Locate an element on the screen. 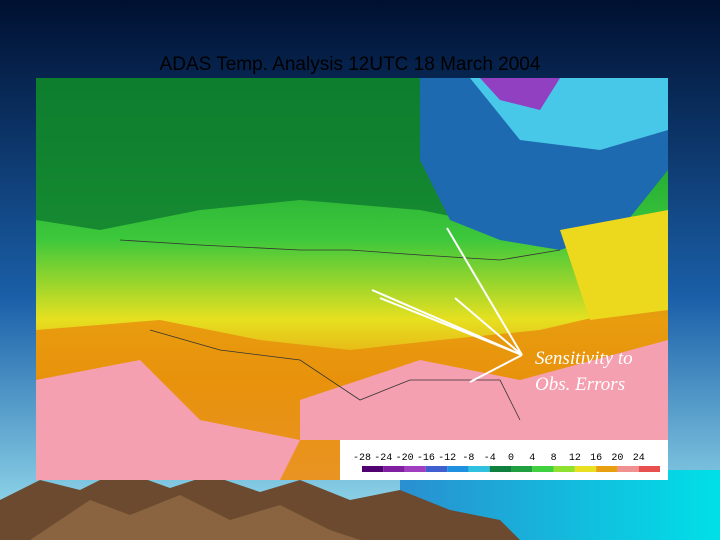 The image size is (720, 540). annotation: Sensitivity to is located at coordinates (584, 358).